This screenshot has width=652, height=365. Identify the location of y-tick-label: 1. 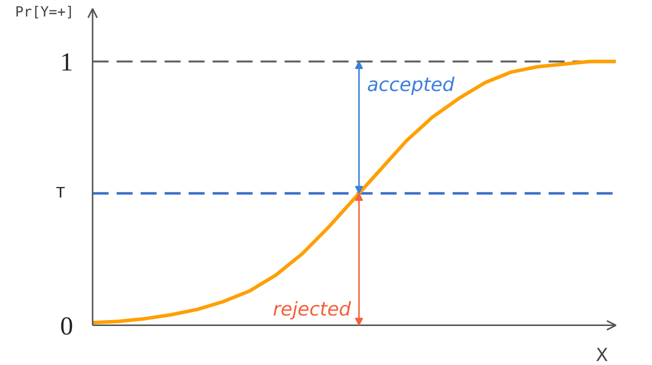
(67, 61).